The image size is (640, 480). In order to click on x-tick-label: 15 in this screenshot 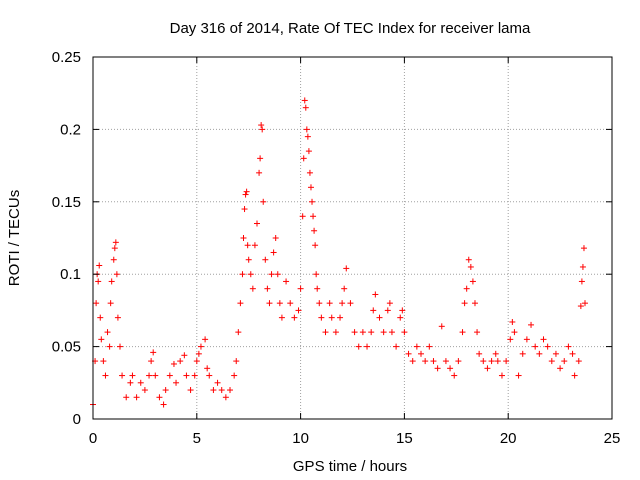, I will do `click(404, 438)`.